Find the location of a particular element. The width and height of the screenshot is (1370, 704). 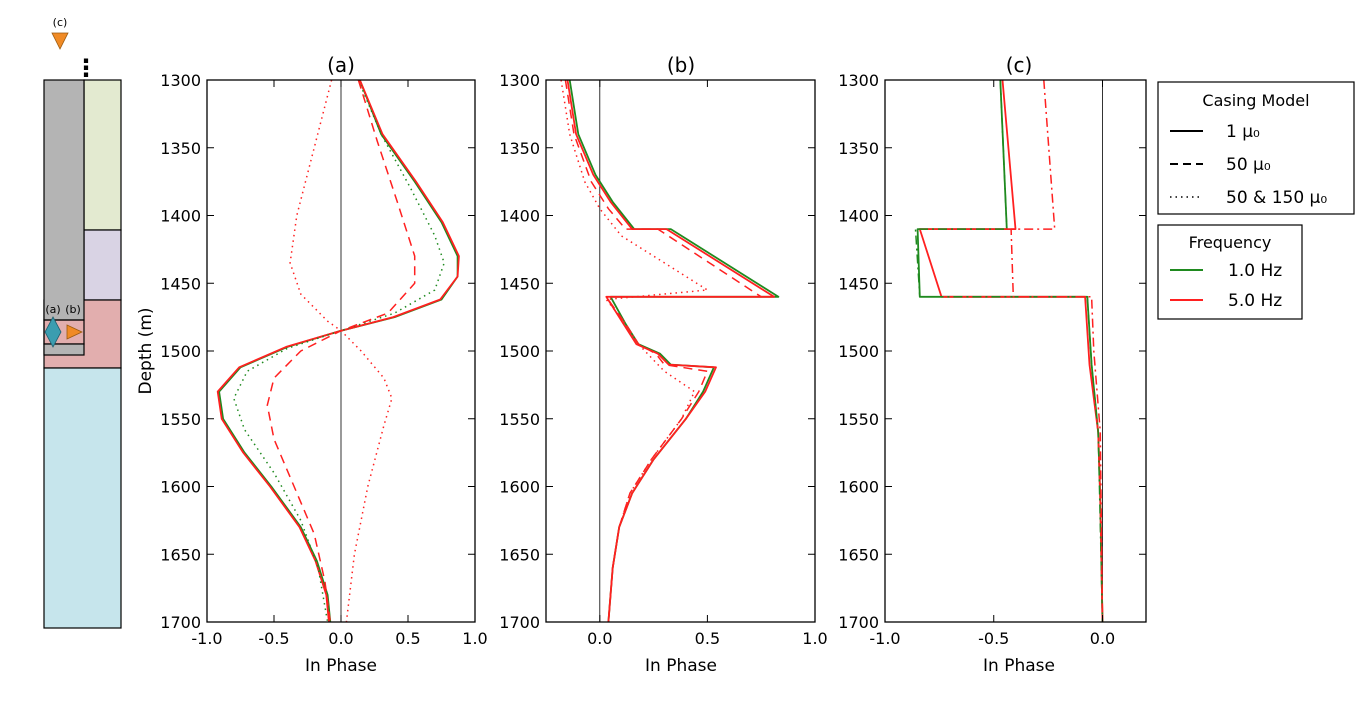

panel-a-ytick-label: 1450 is located at coordinates (180, 283).